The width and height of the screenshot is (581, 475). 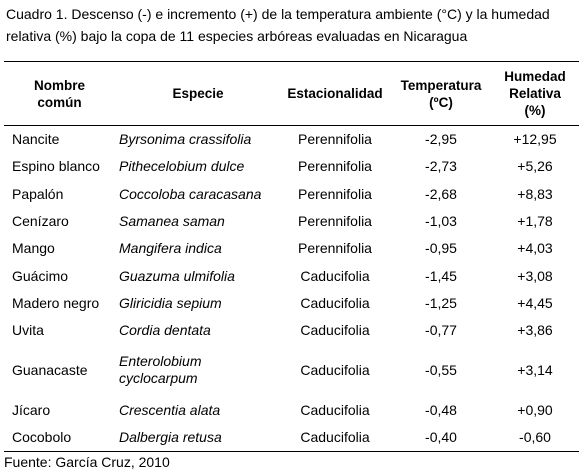 What do you see at coordinates (28, 330) in the screenshot?
I see `common-name-cell: Uvita` at bounding box center [28, 330].